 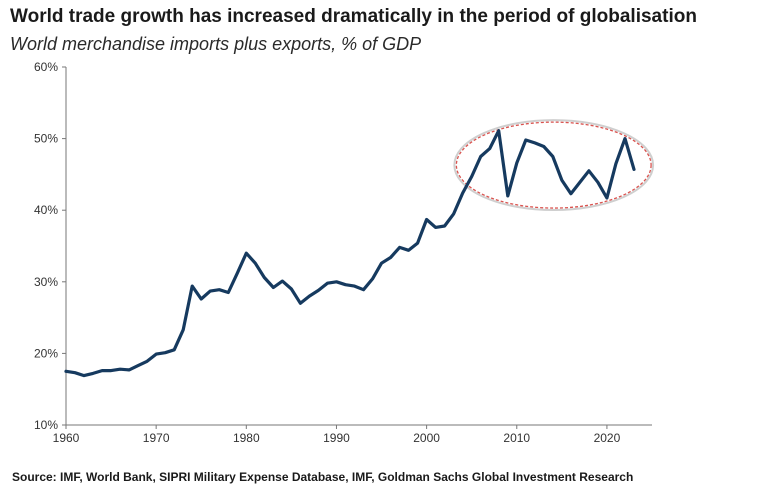 I want to click on highlight-ellipse, so click(x=553, y=165).